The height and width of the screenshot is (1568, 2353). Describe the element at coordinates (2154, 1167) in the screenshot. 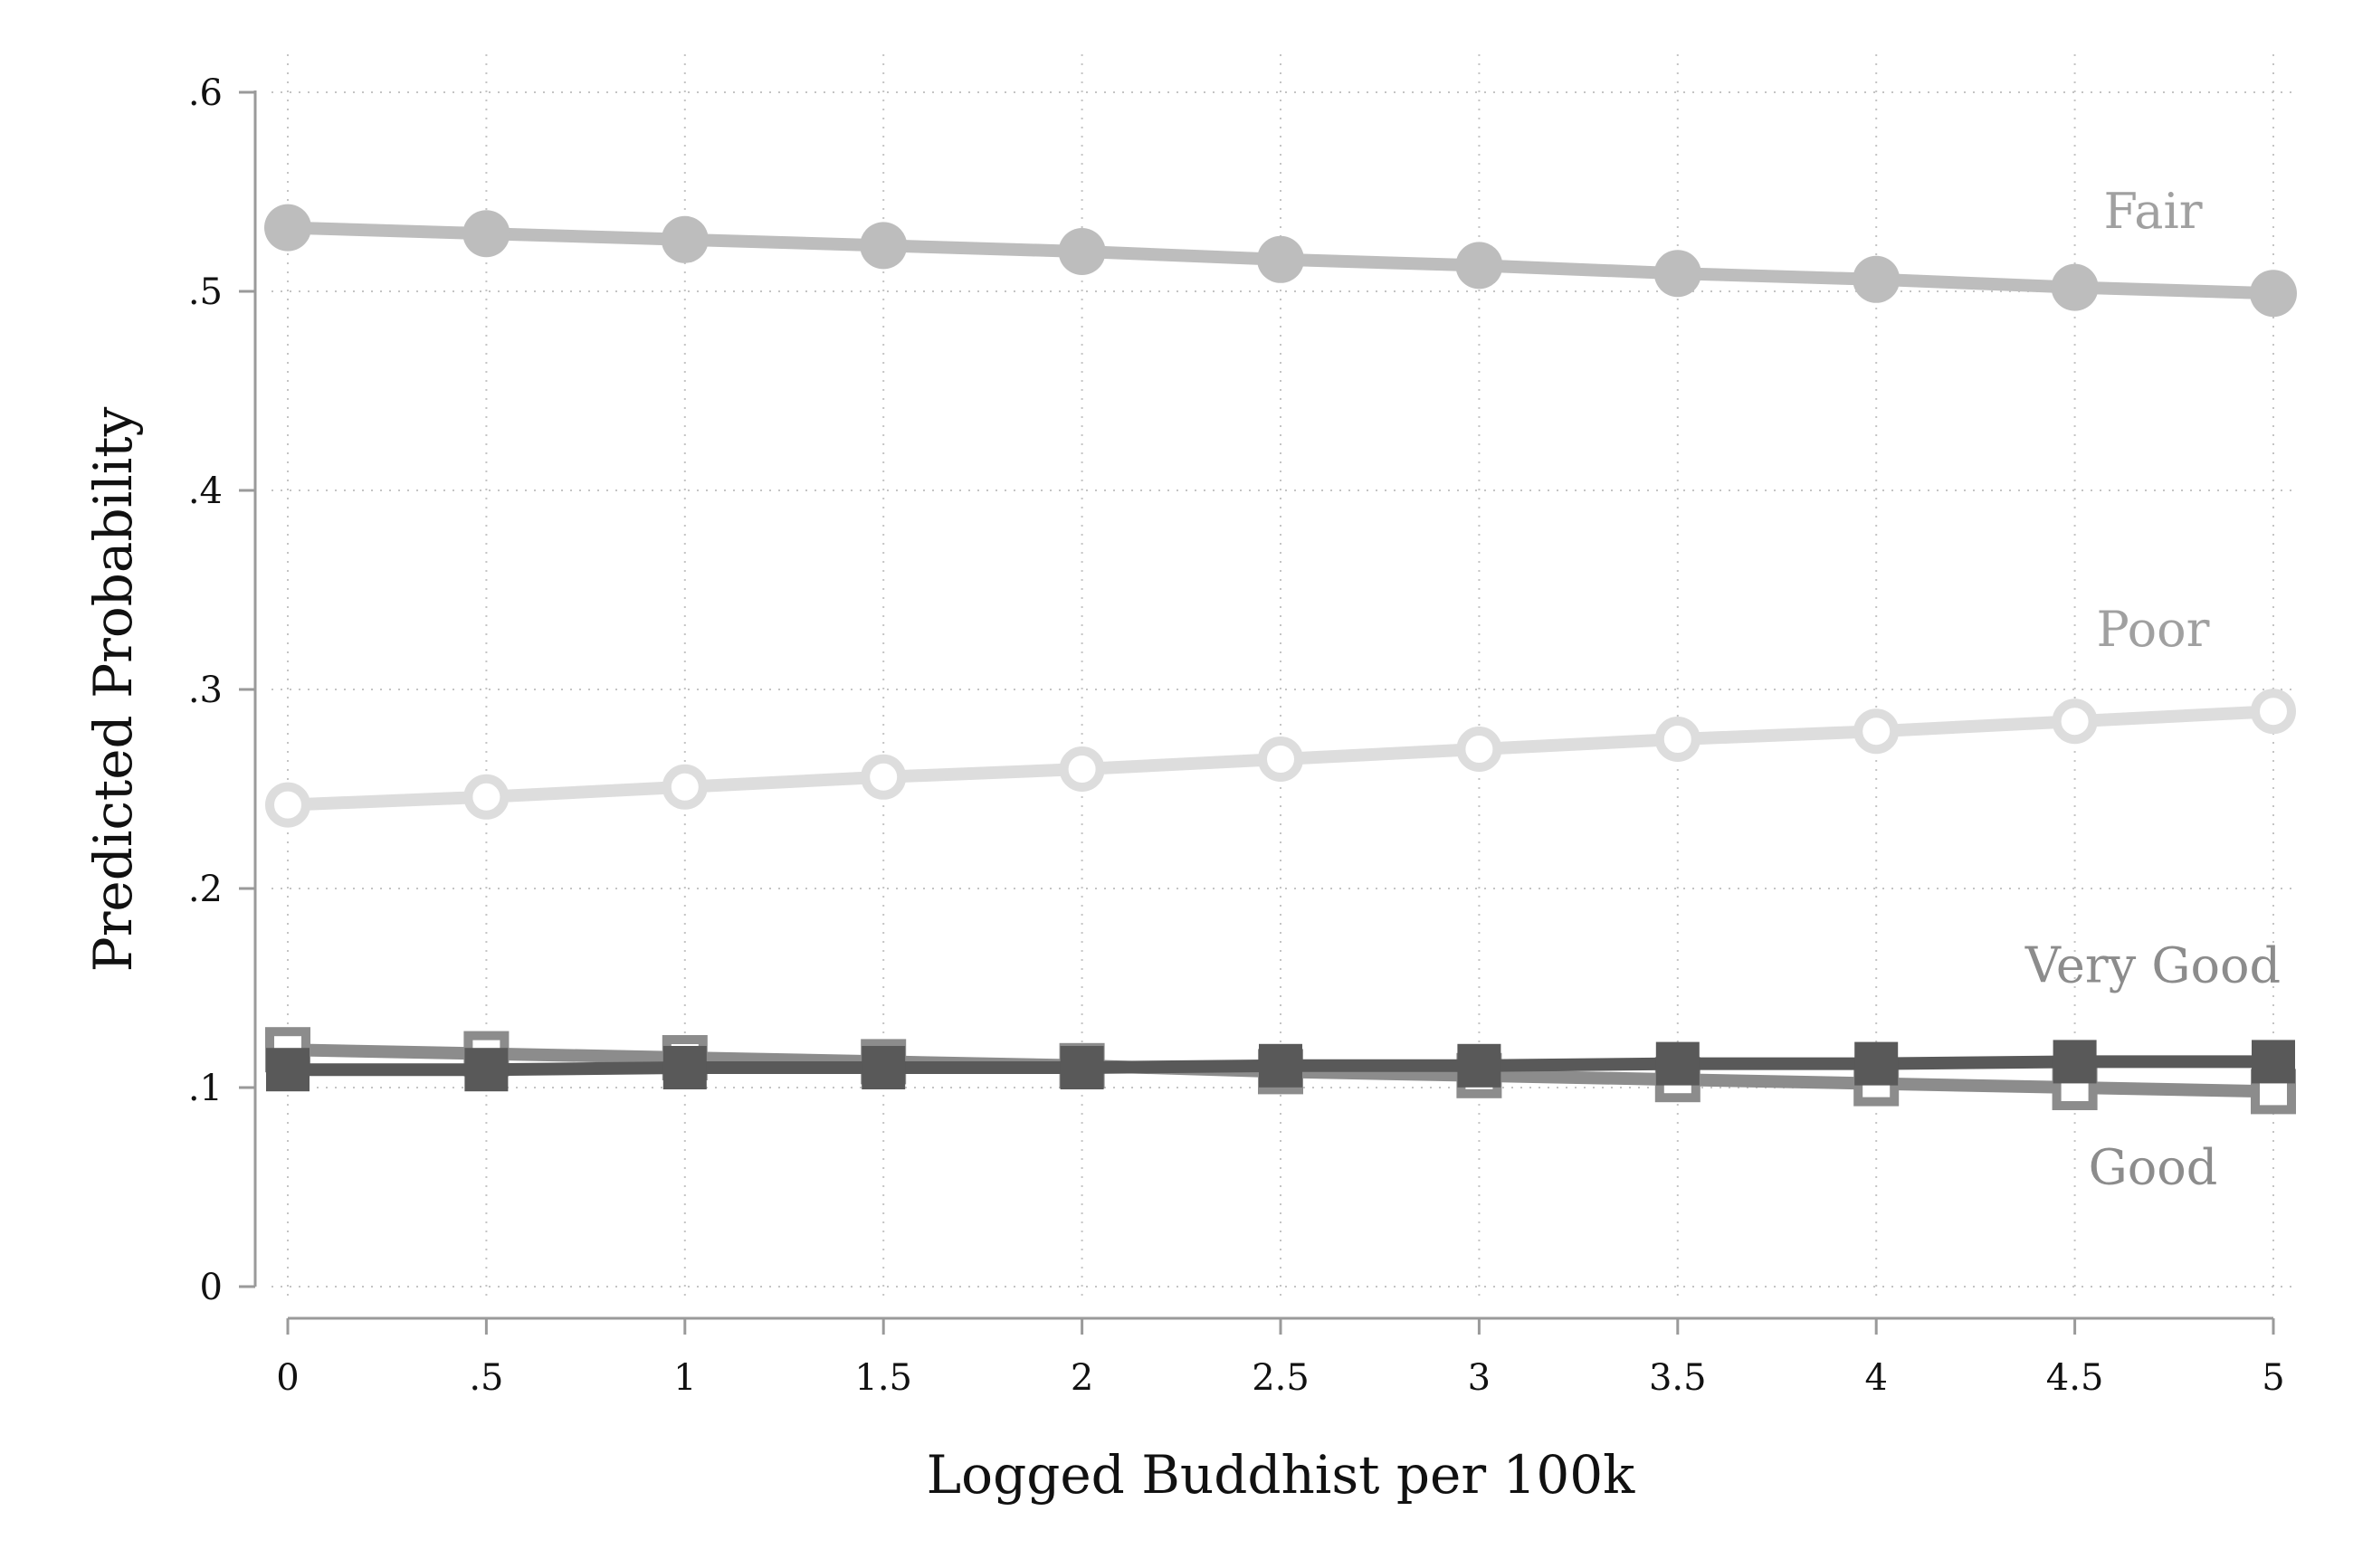

I see `series-label-good: Good` at that location.